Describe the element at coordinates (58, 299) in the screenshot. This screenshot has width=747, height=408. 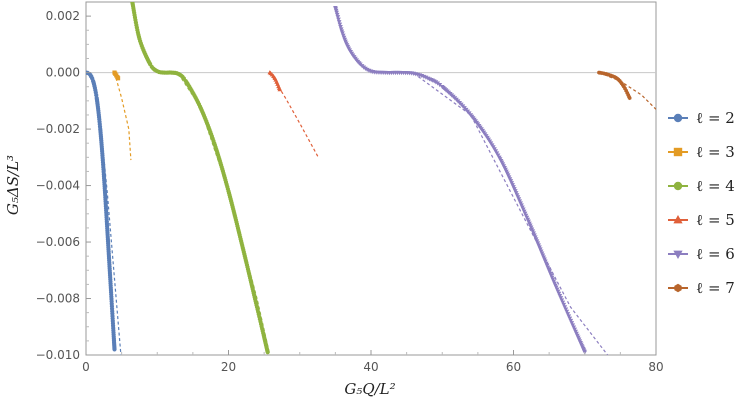
I see `y-tick-label: −0.008` at that location.